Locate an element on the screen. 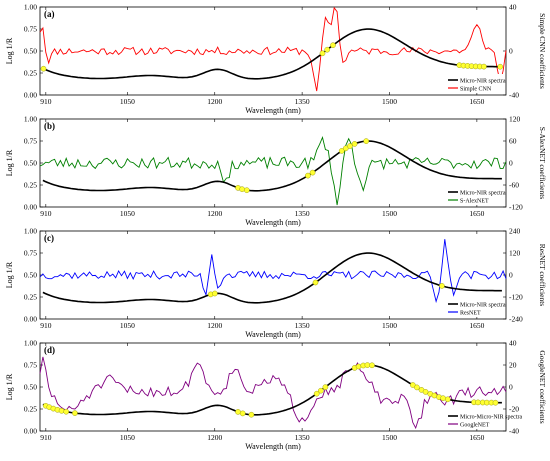  legend-label-coefficients: ResNET is located at coordinates (470, 314).